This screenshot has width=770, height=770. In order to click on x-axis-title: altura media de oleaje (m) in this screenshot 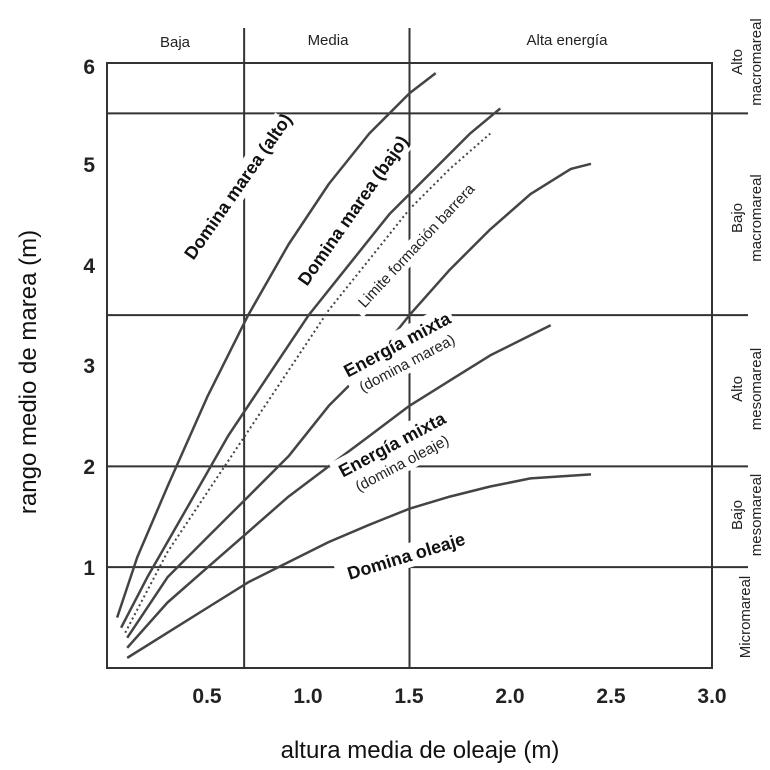, I will do `click(420, 750)`.